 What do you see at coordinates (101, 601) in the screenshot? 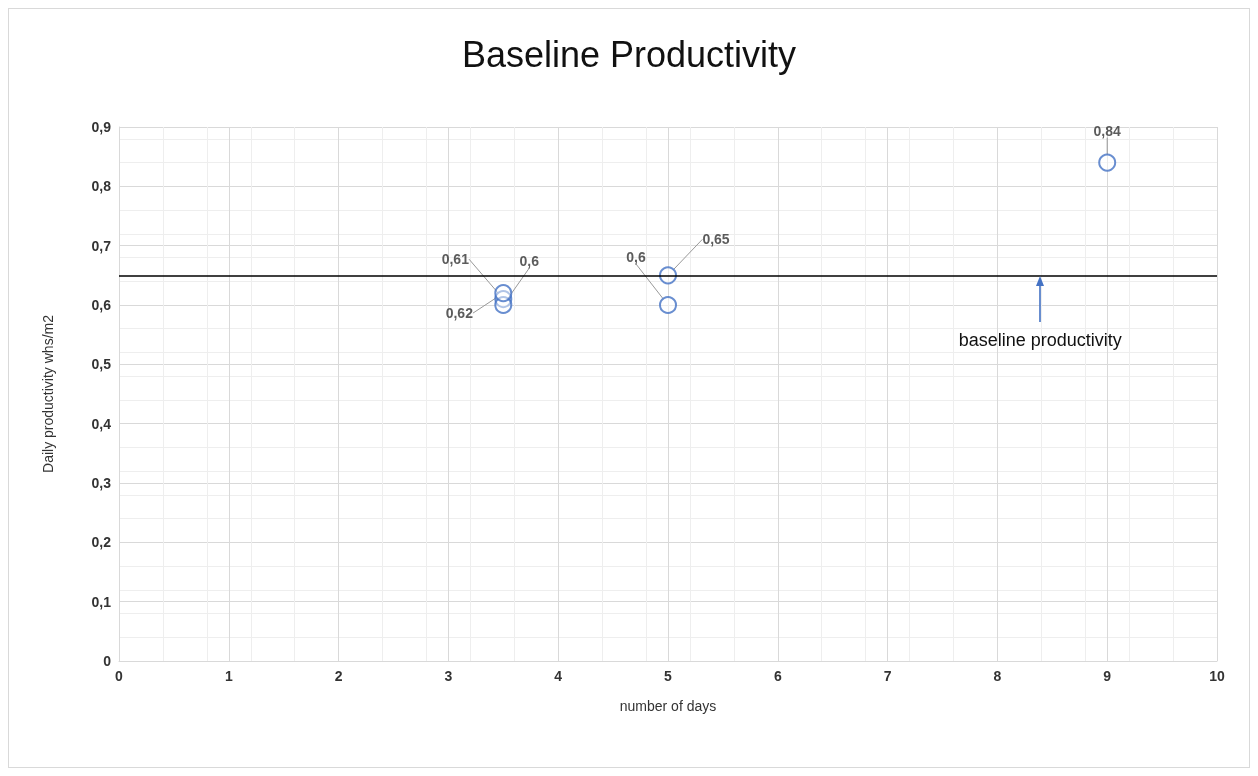
I see `y-tick-label: 0,1` at bounding box center [101, 601].